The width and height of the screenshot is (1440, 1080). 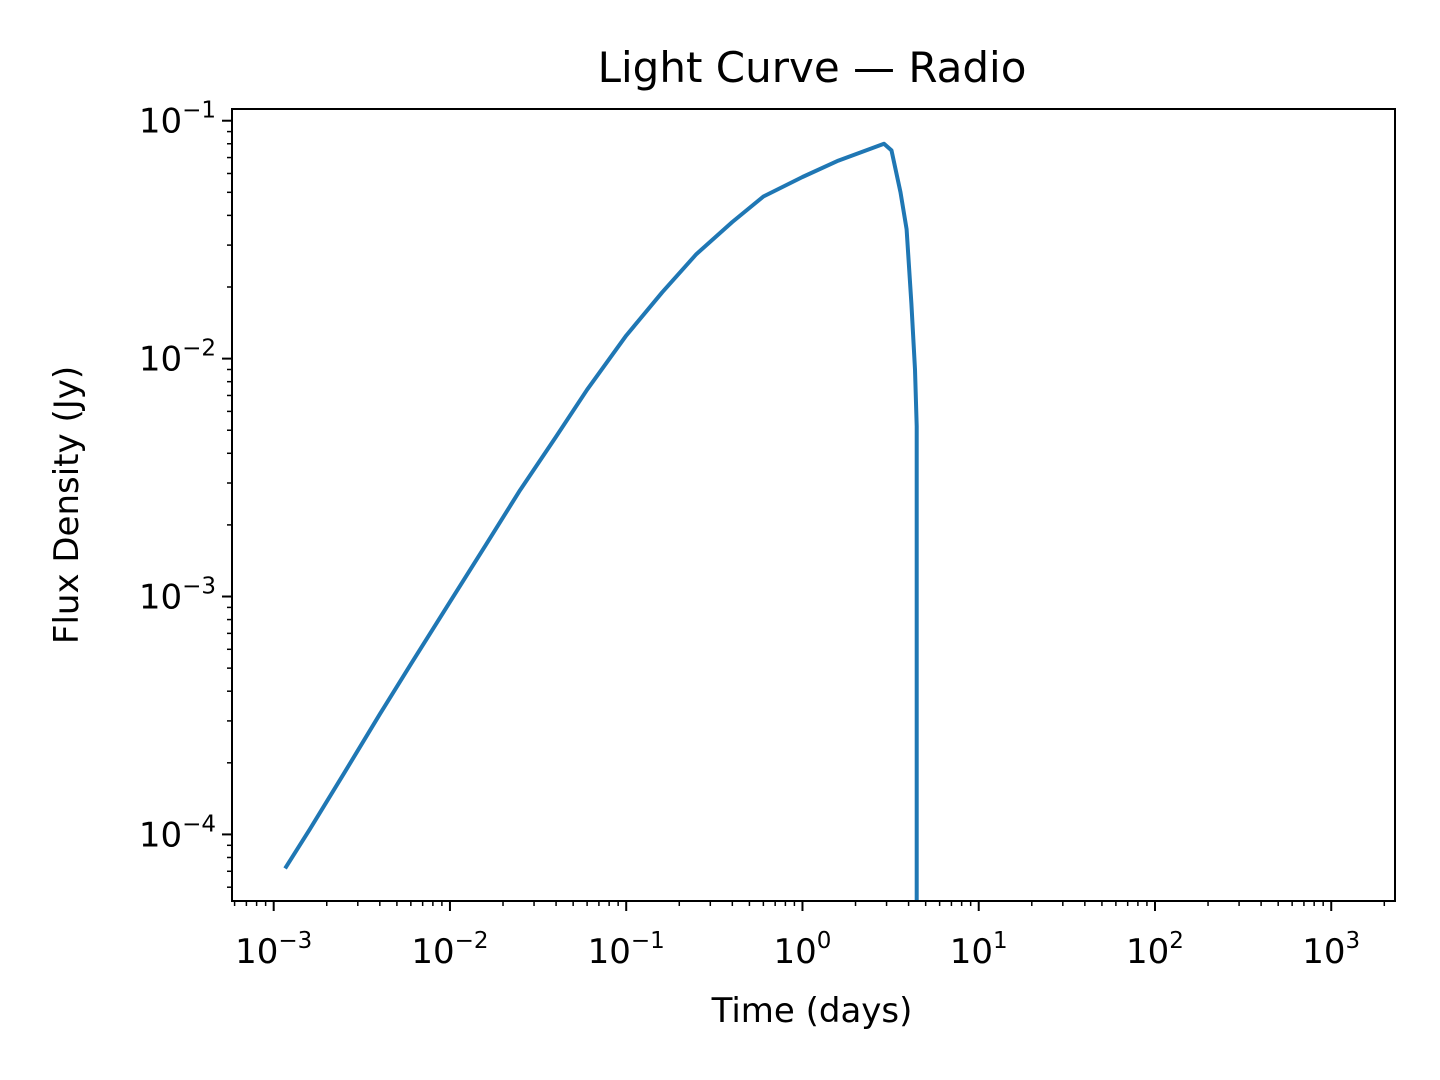 What do you see at coordinates (177, 120) in the screenshot?
I see `y-tick-label: 10⁻¹` at bounding box center [177, 120].